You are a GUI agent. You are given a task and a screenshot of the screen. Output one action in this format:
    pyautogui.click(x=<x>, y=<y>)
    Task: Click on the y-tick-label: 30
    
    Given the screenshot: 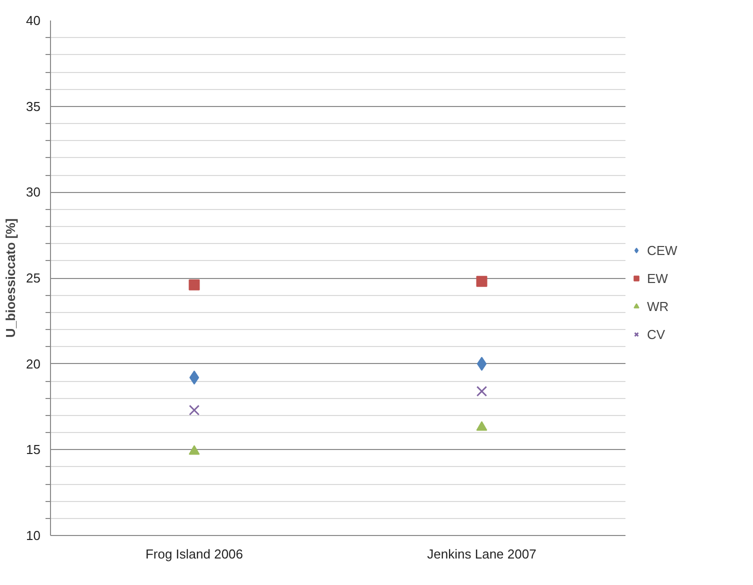 What is the action you would take?
    pyautogui.click(x=33, y=192)
    